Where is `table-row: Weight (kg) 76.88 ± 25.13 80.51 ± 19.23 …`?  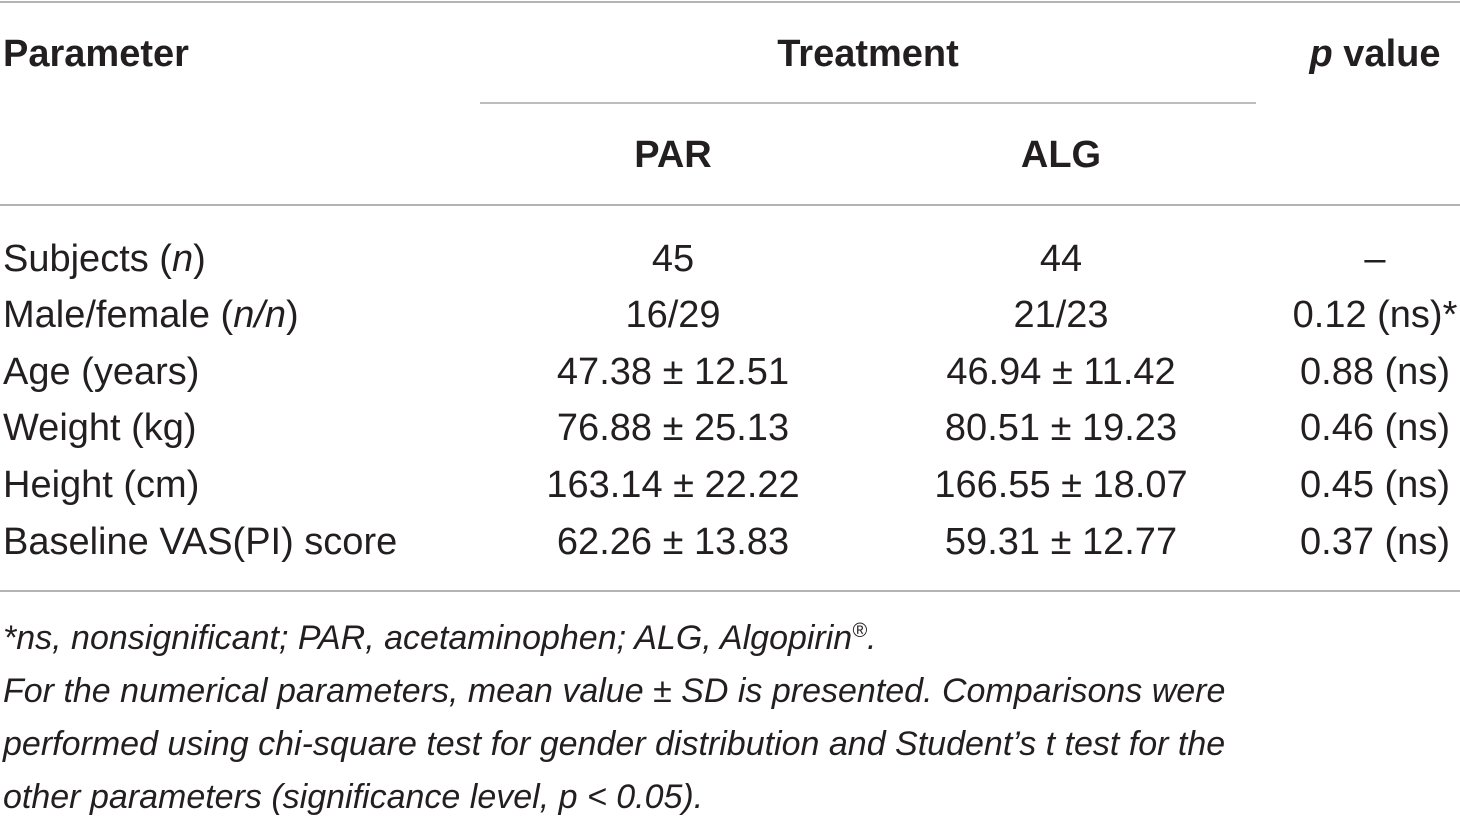
table-row: Weight (kg) 76.88 ± 25.13 80.51 ± 19.23 … is located at coordinates (730, 437).